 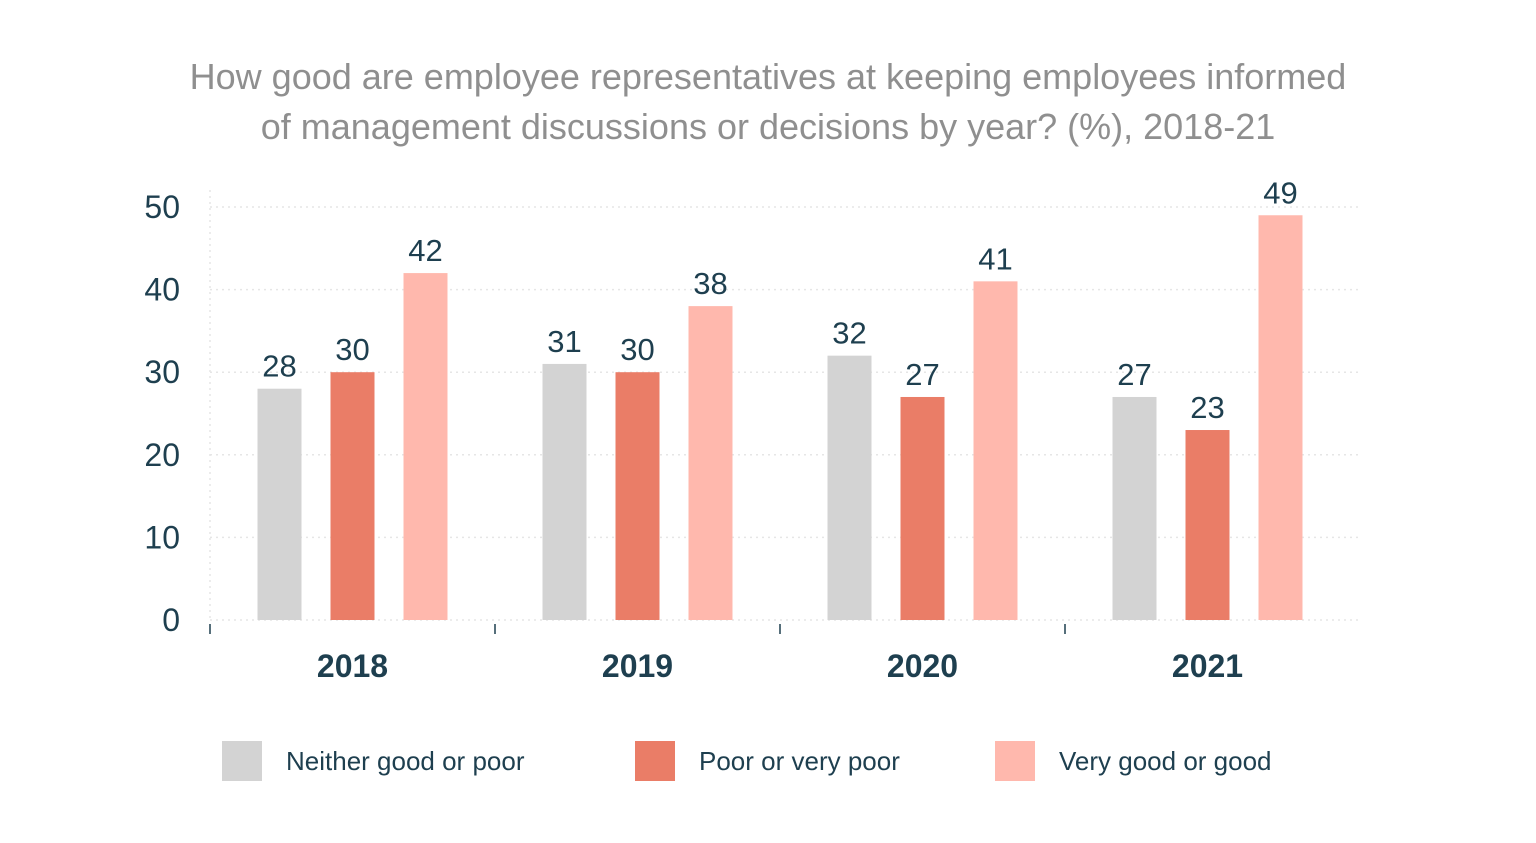 What do you see at coordinates (564, 341) in the screenshot?
I see `data-label-2019-0: 31` at bounding box center [564, 341].